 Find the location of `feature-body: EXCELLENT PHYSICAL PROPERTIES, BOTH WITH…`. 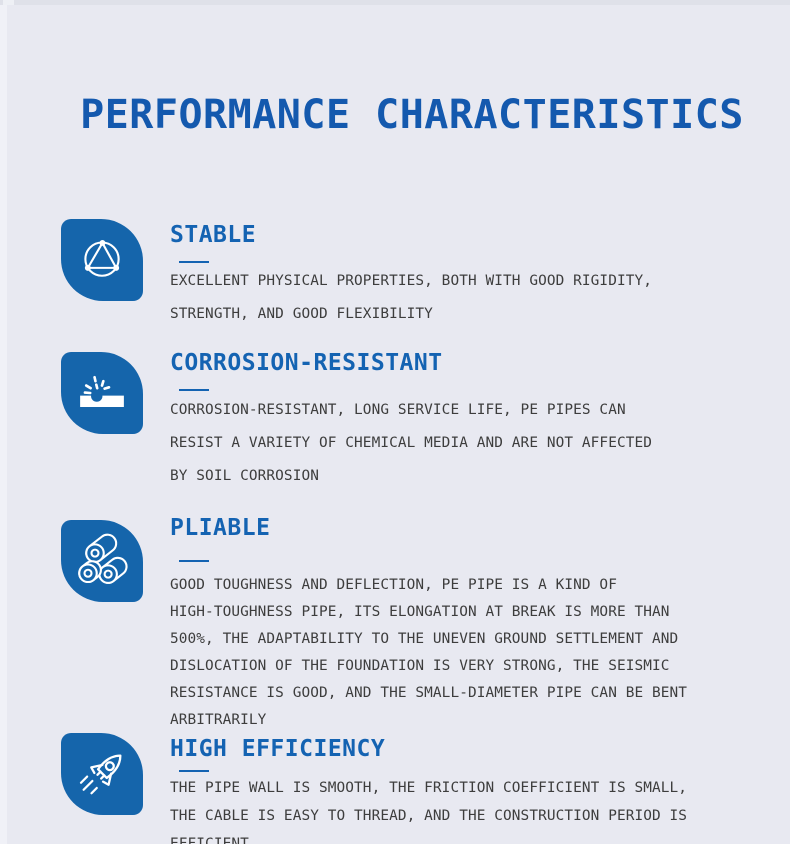

feature-body: EXCELLENT PHYSICAL PROPERTIES, BOTH WITH… is located at coordinates (411, 297).